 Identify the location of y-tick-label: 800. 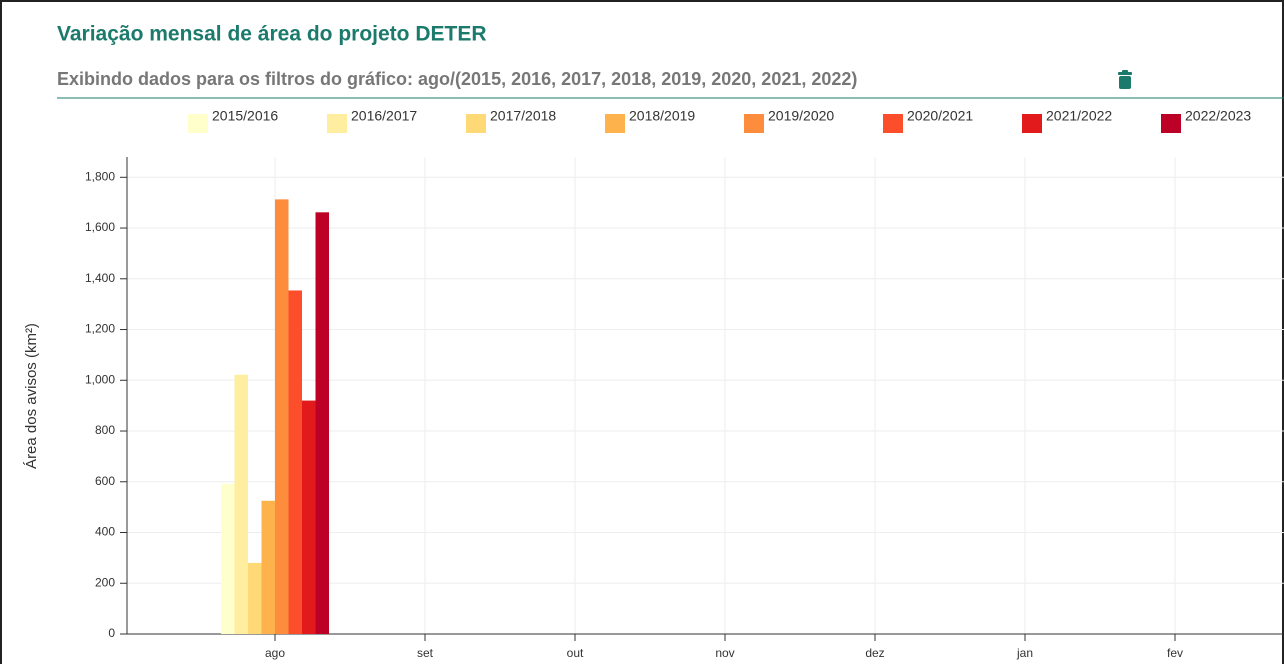
(105, 430).